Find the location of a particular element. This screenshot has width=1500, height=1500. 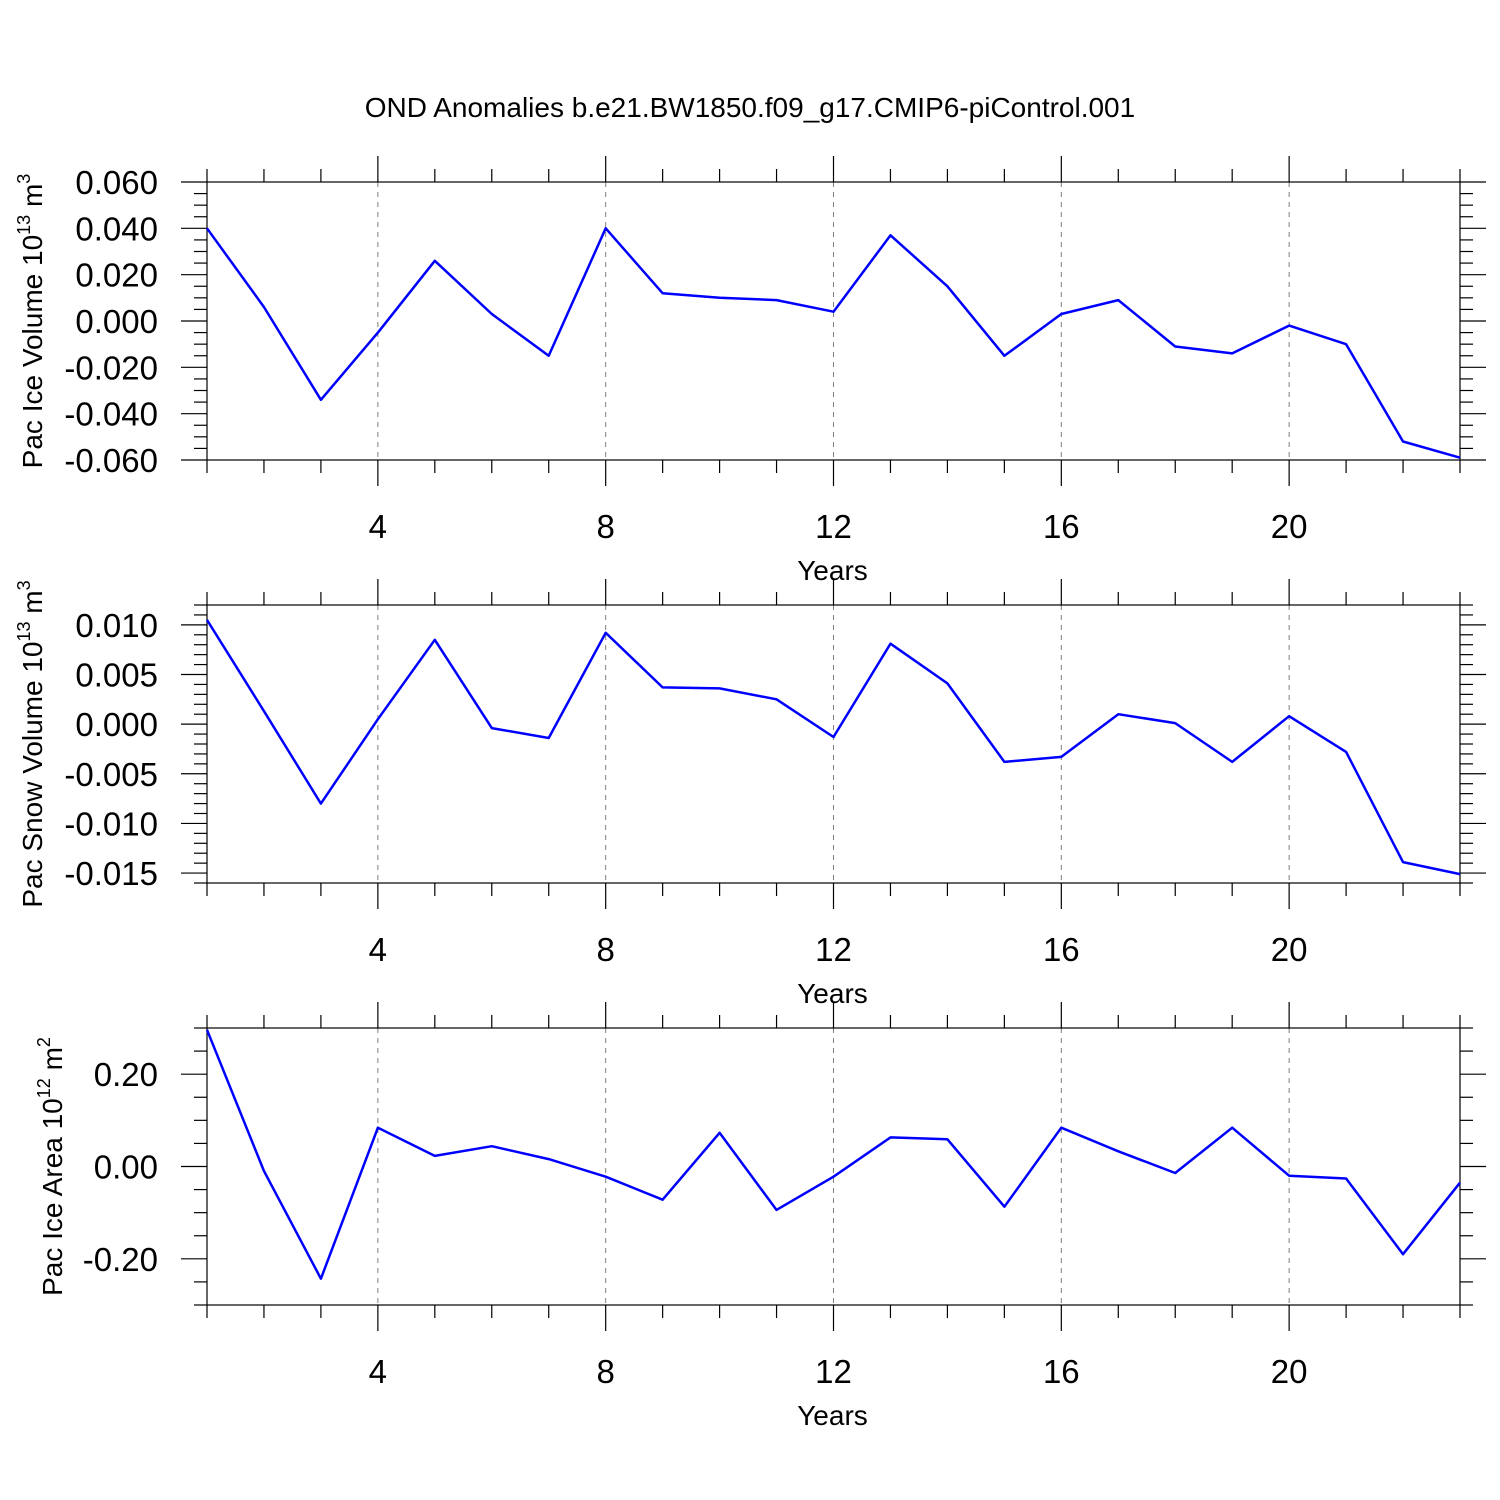

y-tick-label: -0.20 is located at coordinates (120, 1259).